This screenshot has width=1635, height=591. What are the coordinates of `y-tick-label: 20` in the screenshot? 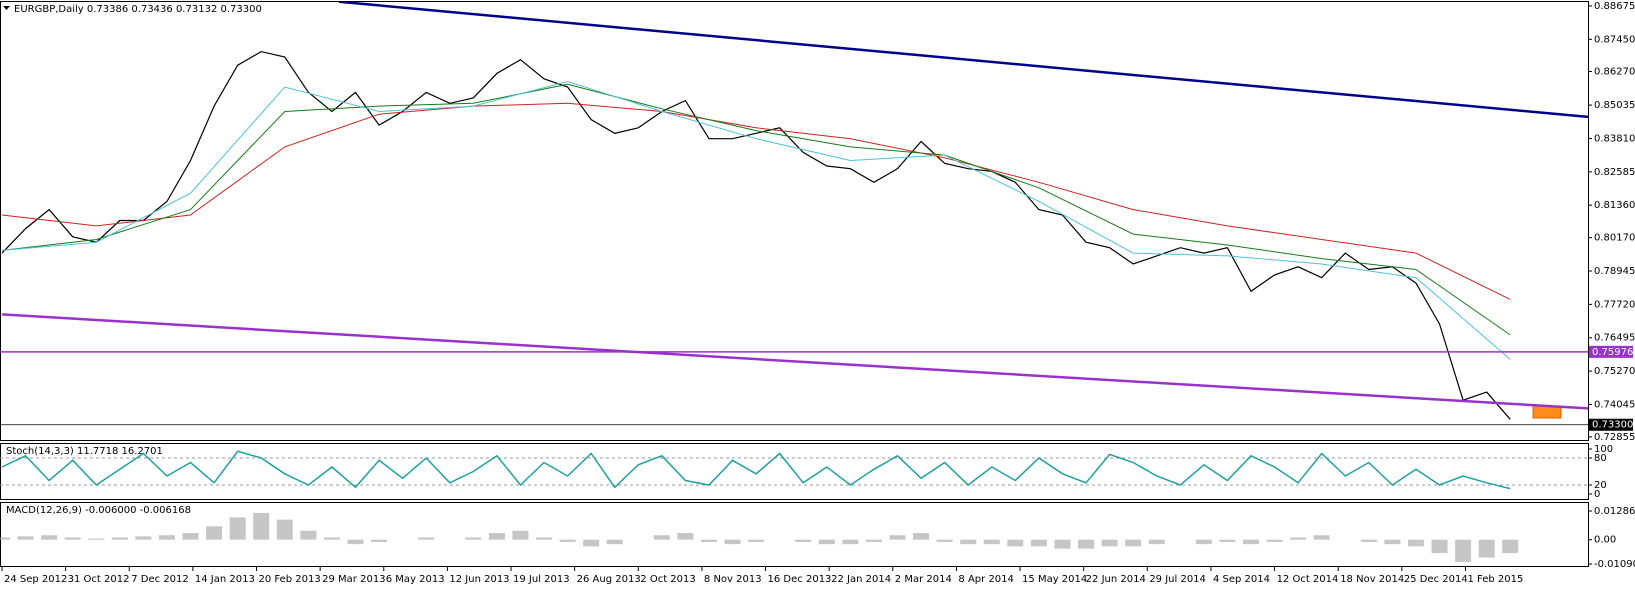 It's located at (1600, 485).